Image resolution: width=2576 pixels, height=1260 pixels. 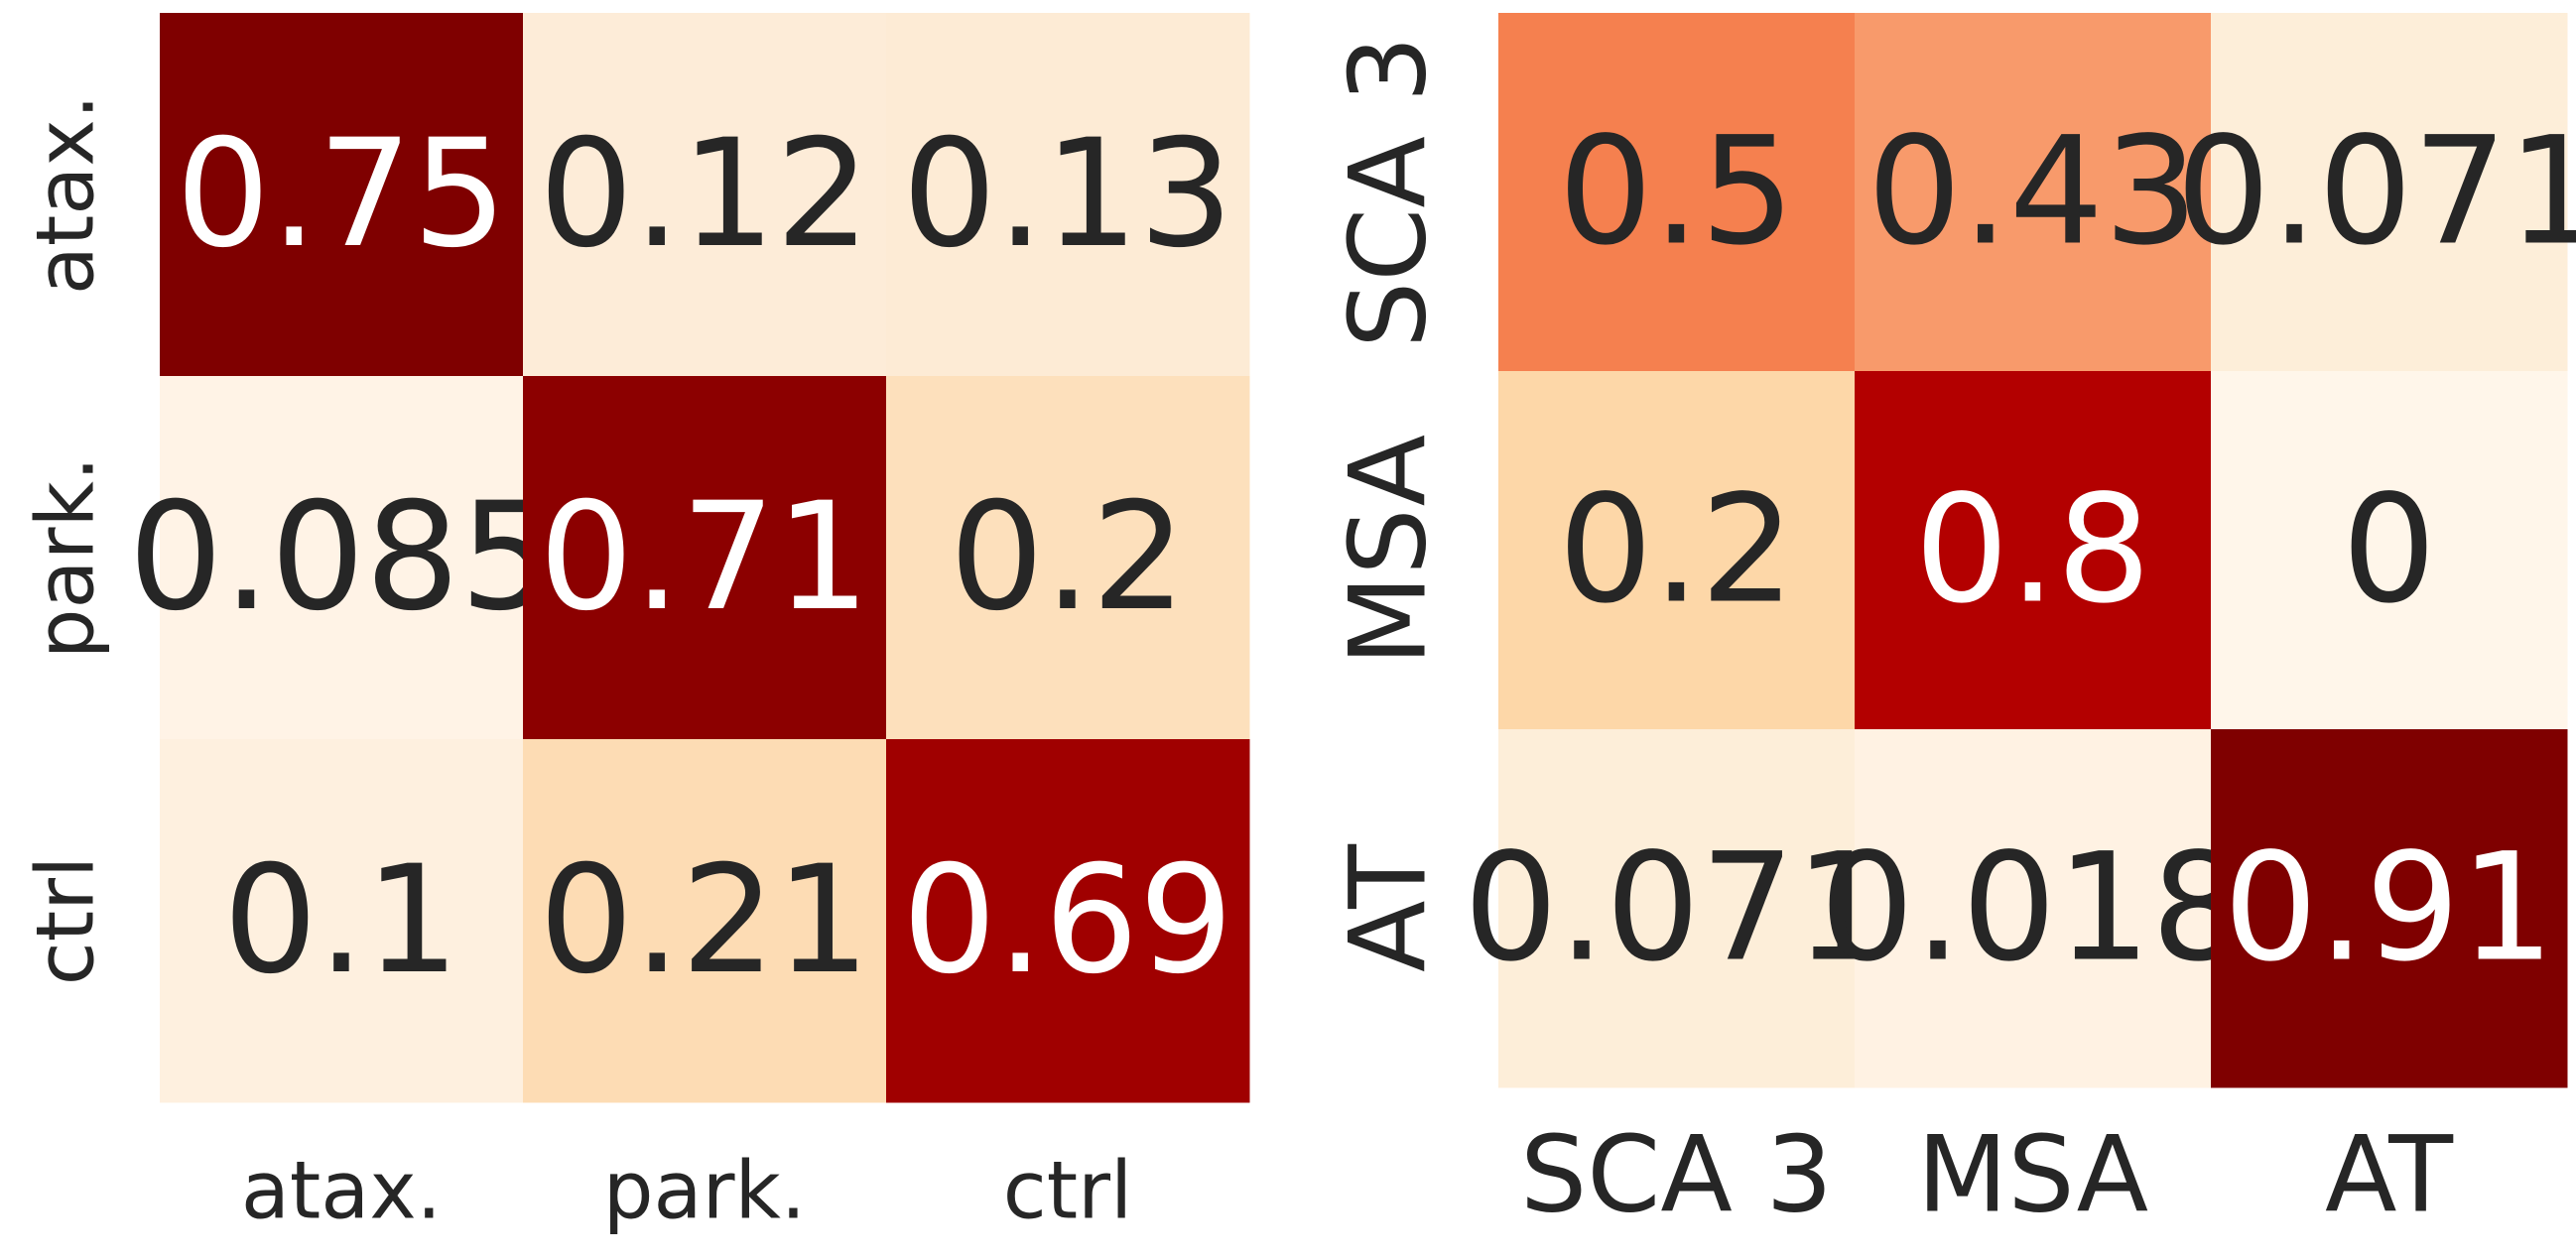 I want to click on cell-value-label: 0.5, so click(x=1677, y=192).